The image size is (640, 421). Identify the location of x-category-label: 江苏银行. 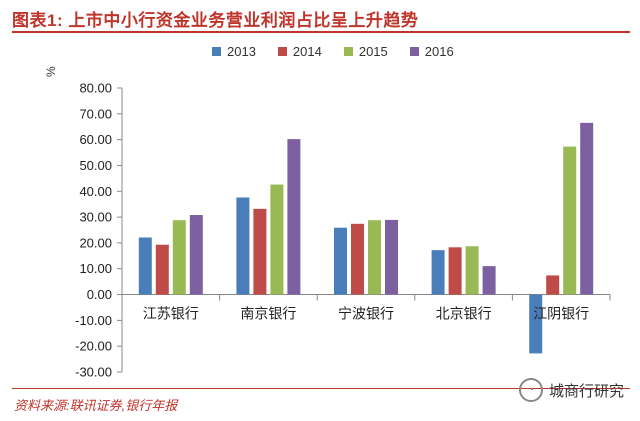
(171, 314).